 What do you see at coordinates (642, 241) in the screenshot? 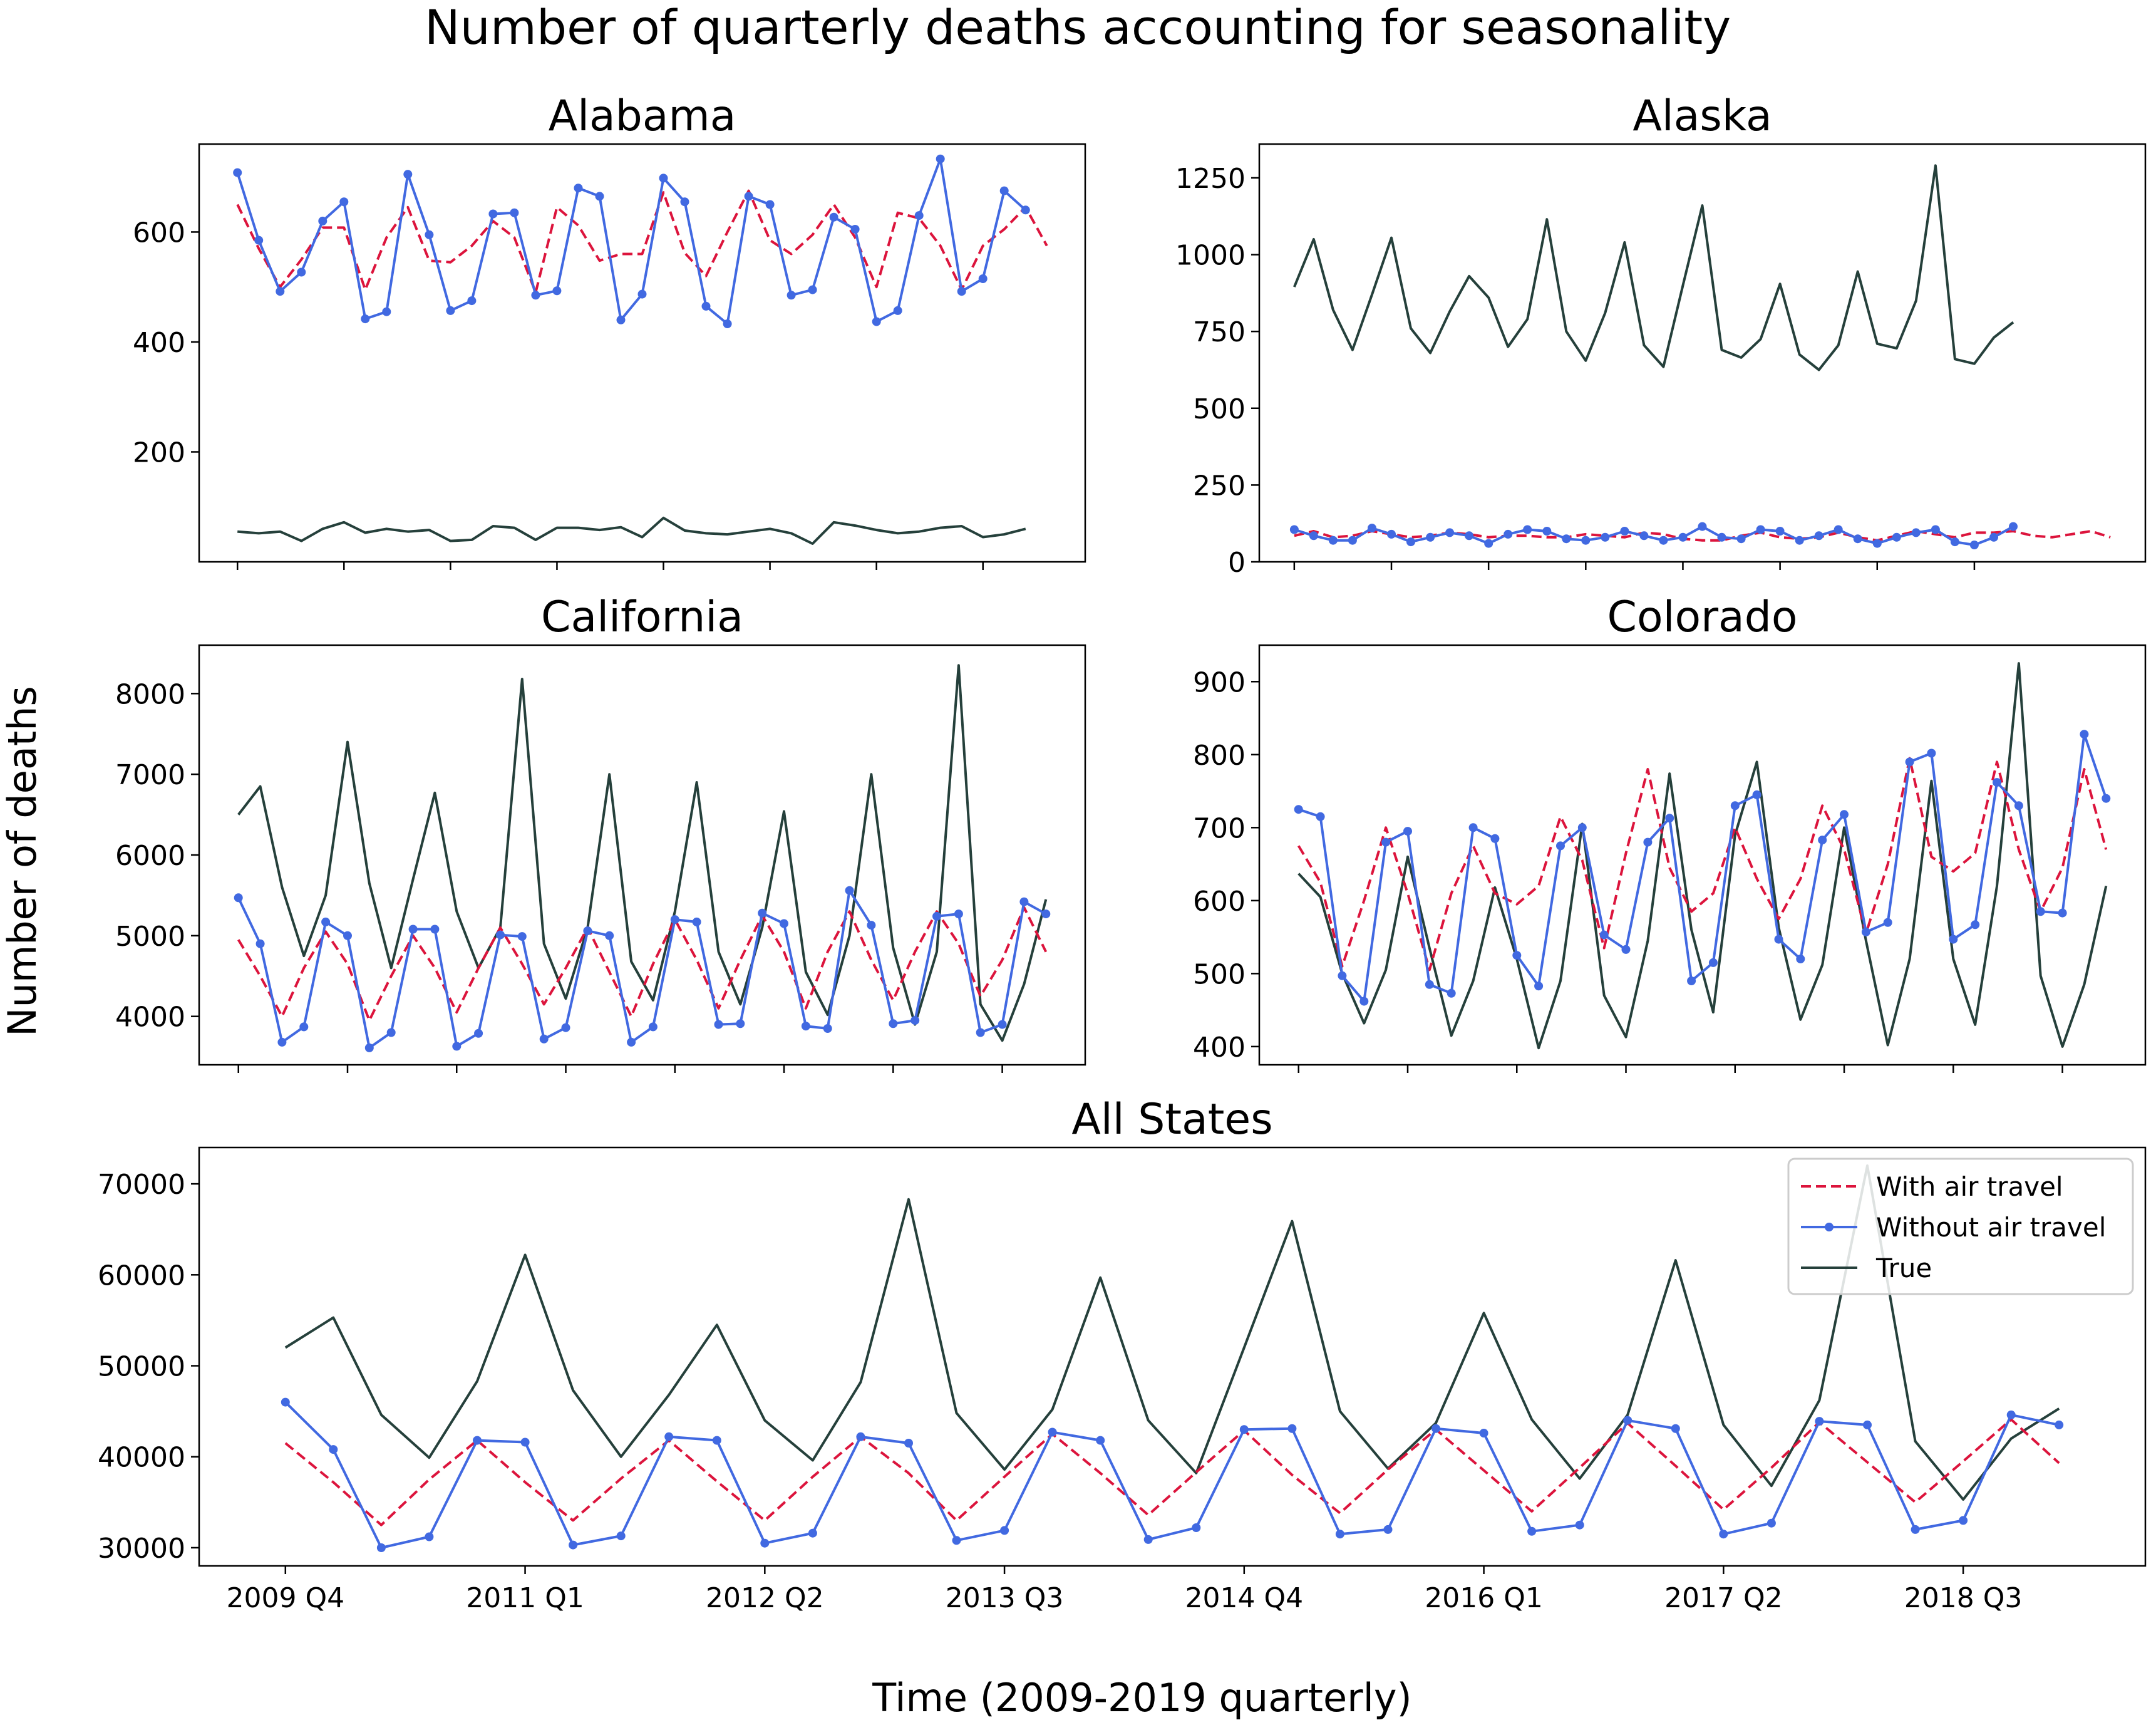
I see `series-line-with-air-alabama` at bounding box center [642, 241].